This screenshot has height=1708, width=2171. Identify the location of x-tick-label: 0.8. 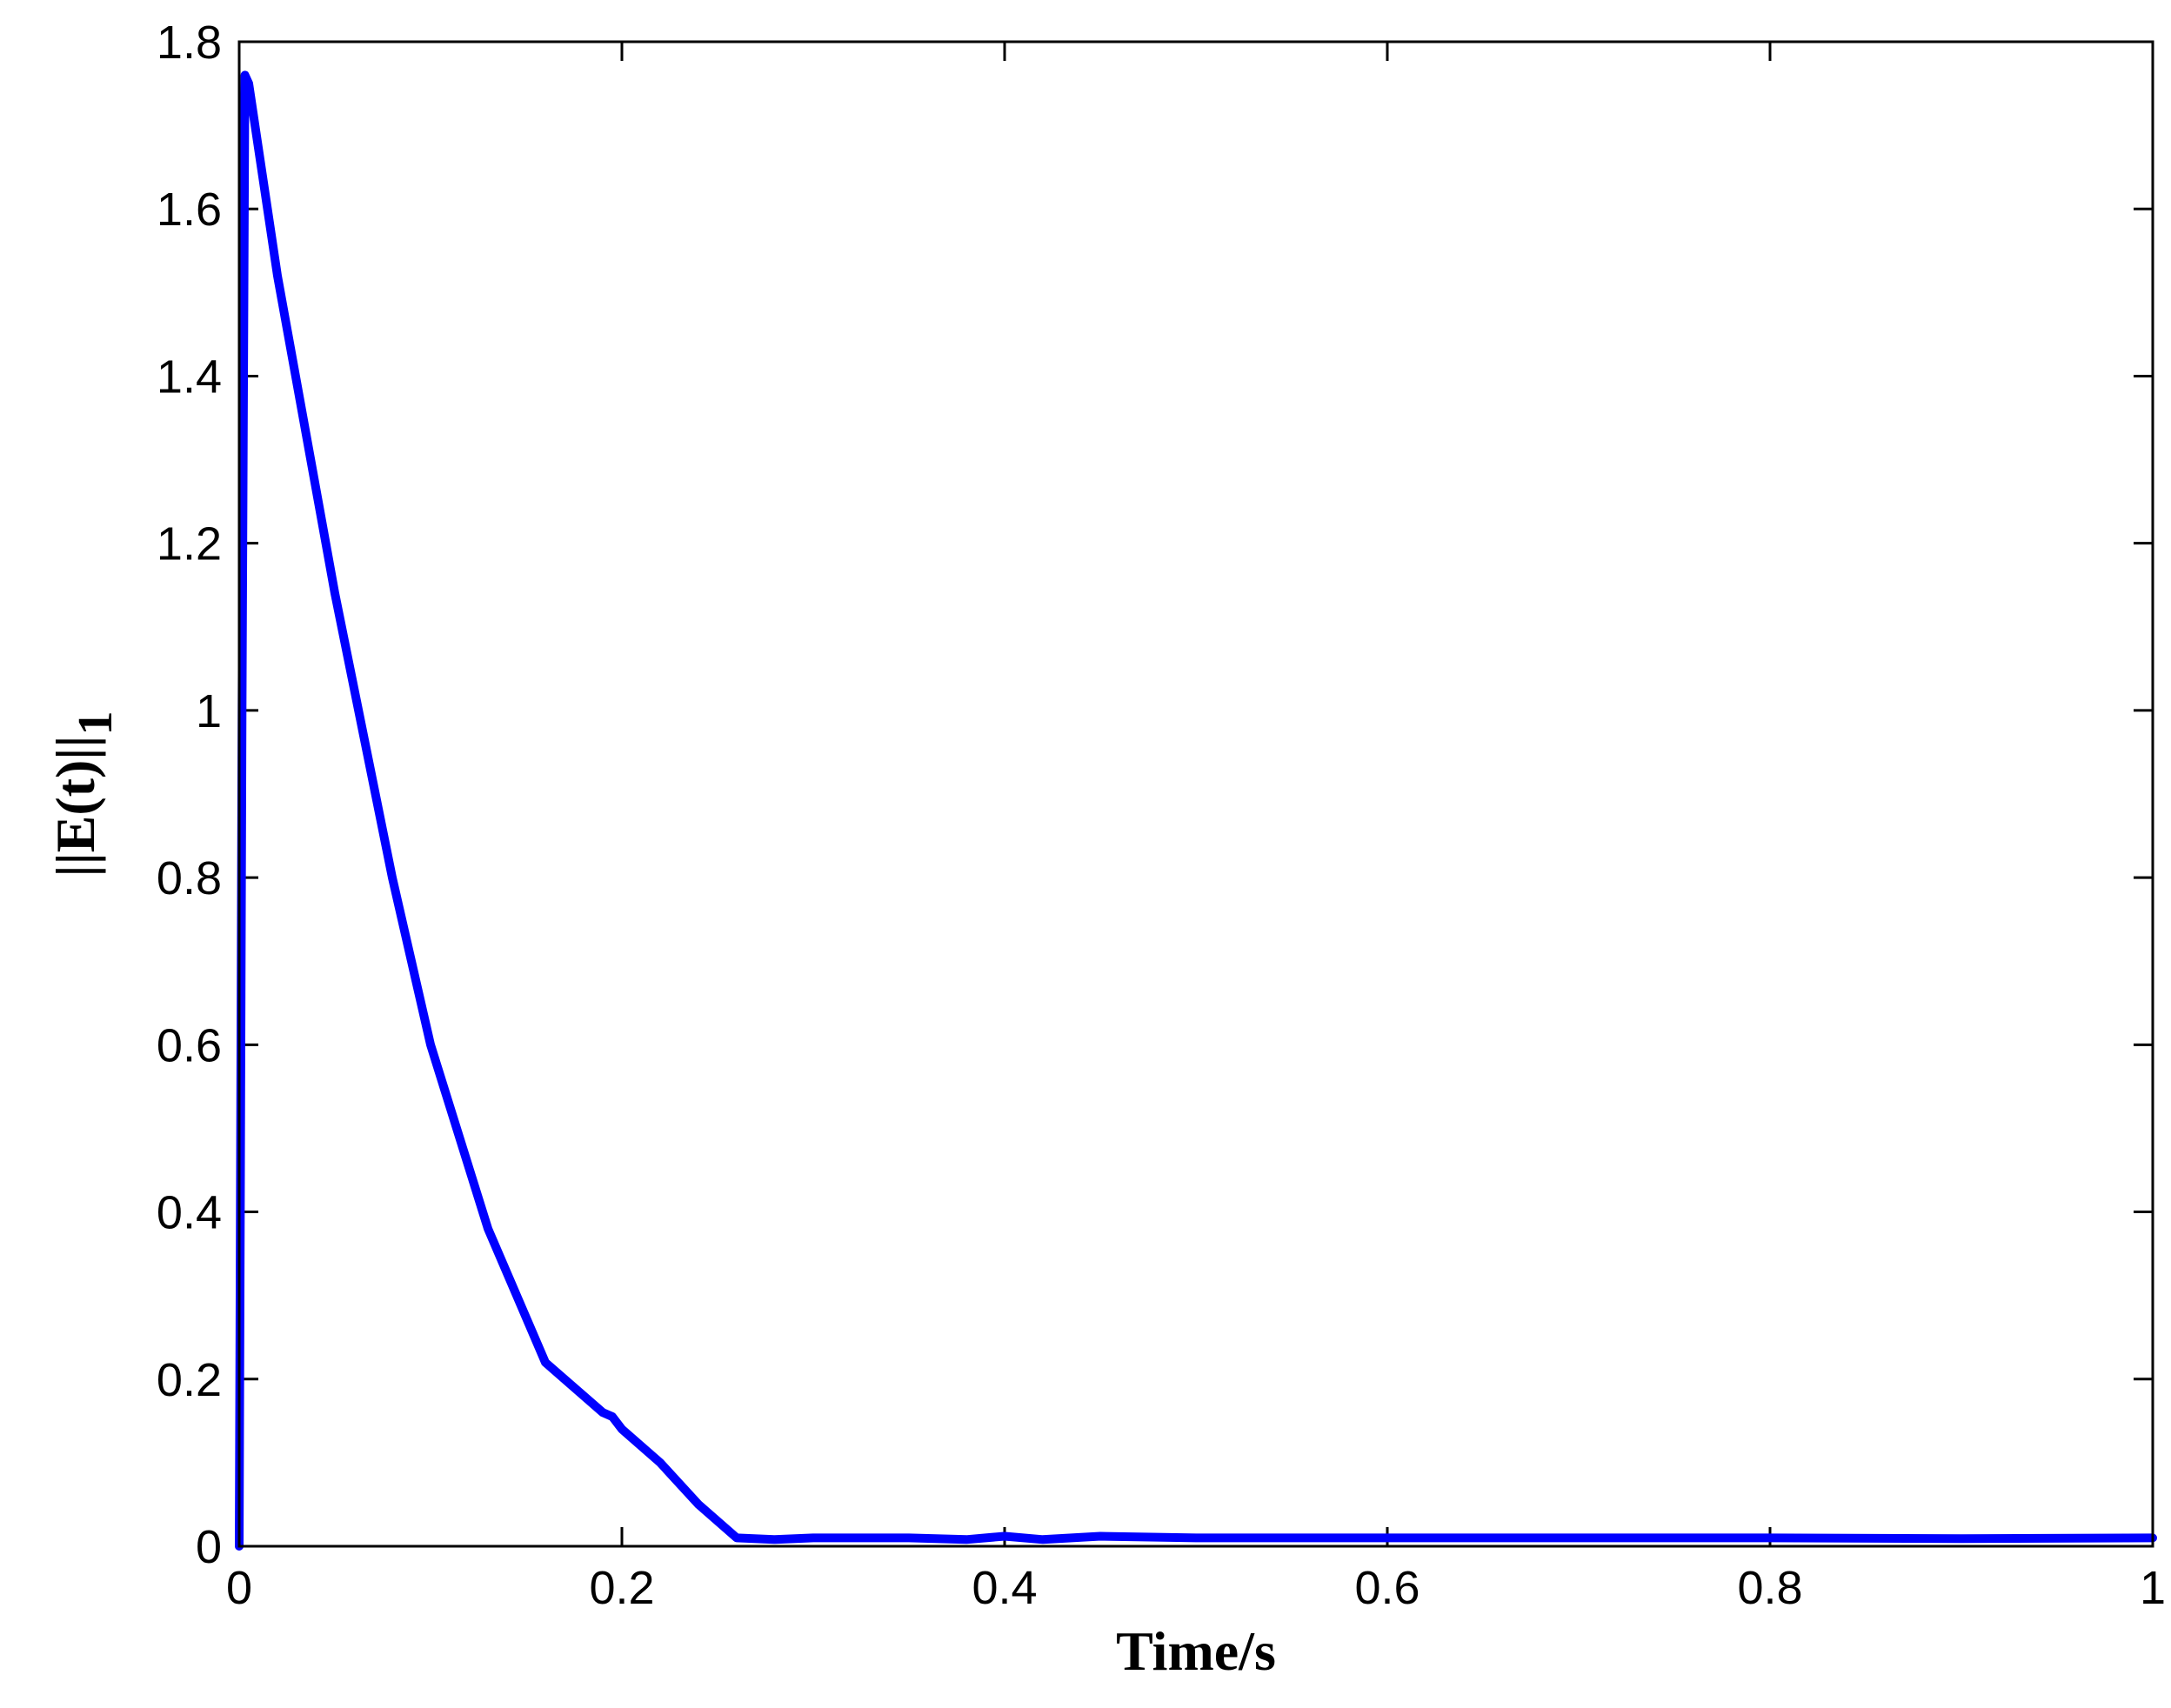
(1769, 1588).